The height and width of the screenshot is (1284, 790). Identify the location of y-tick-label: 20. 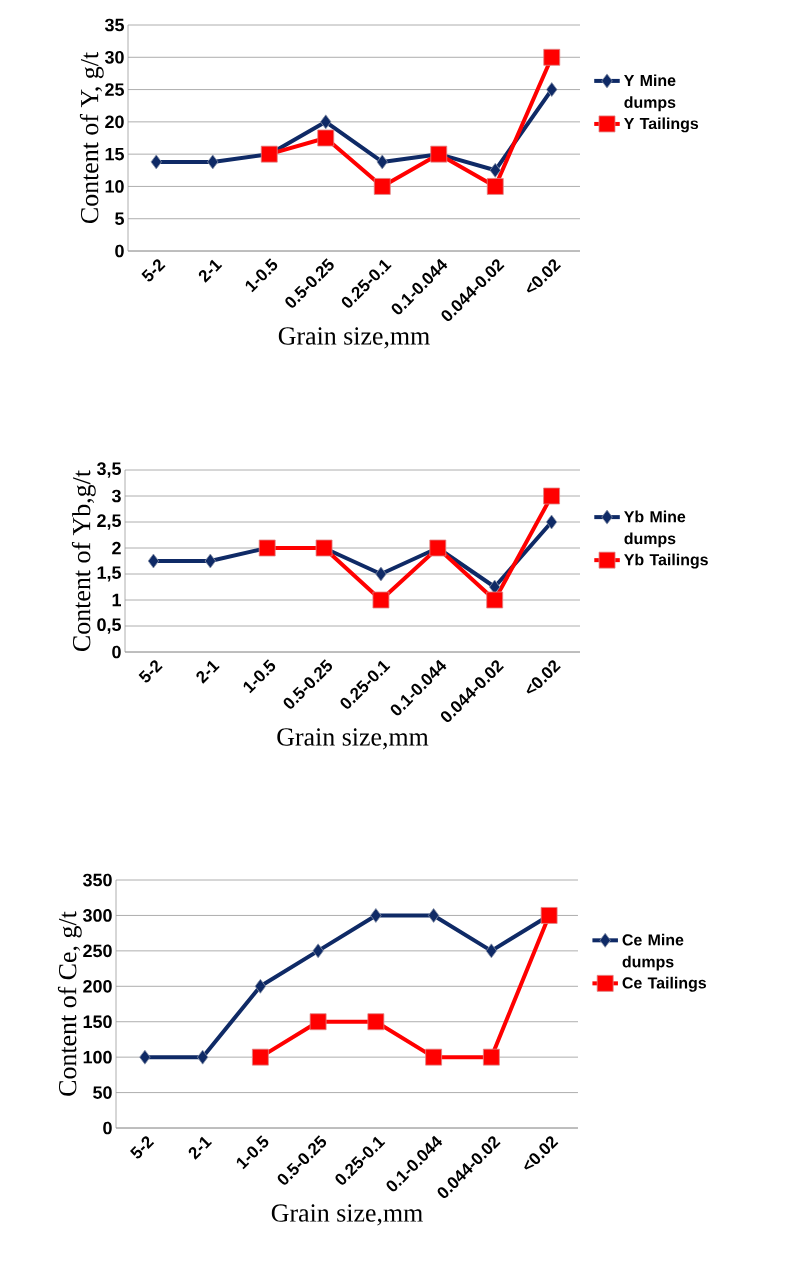
(114, 122).